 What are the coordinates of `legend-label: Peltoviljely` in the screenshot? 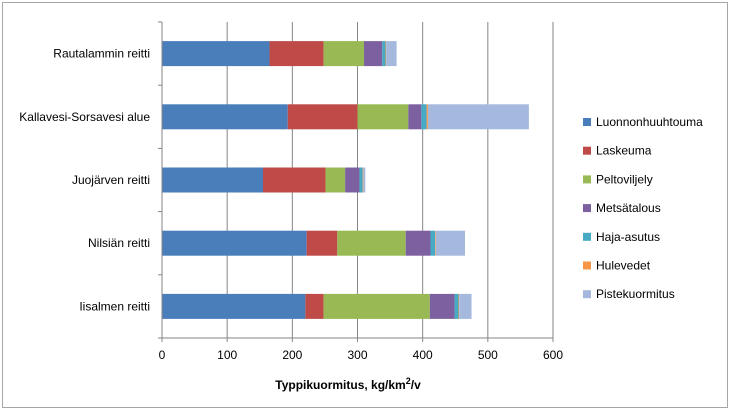 It's located at (624, 179).